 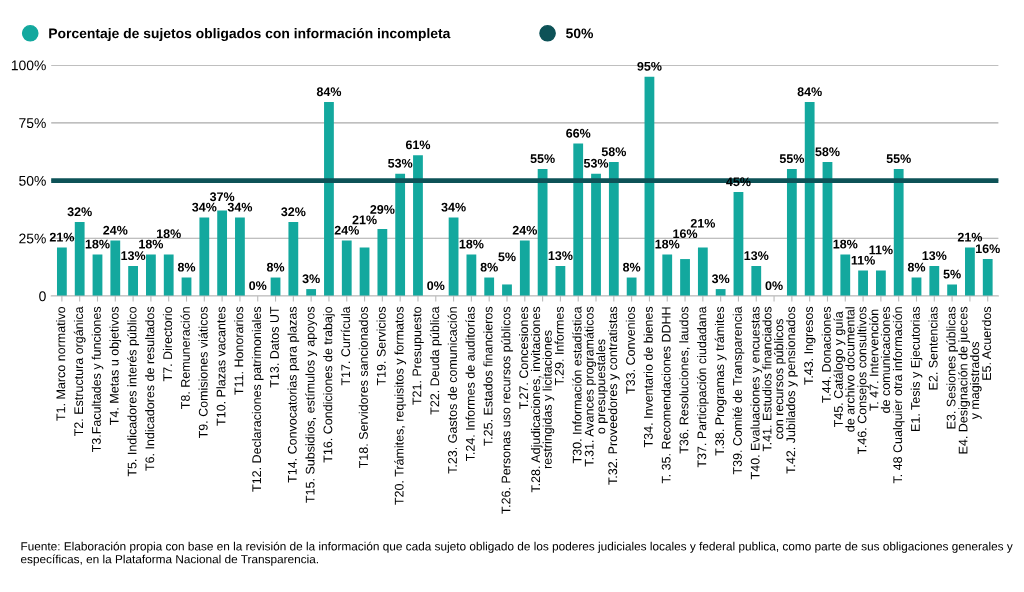 What do you see at coordinates (630, 350) in the screenshot?
I see `x-tick-label: T33. Convenios` at bounding box center [630, 350].